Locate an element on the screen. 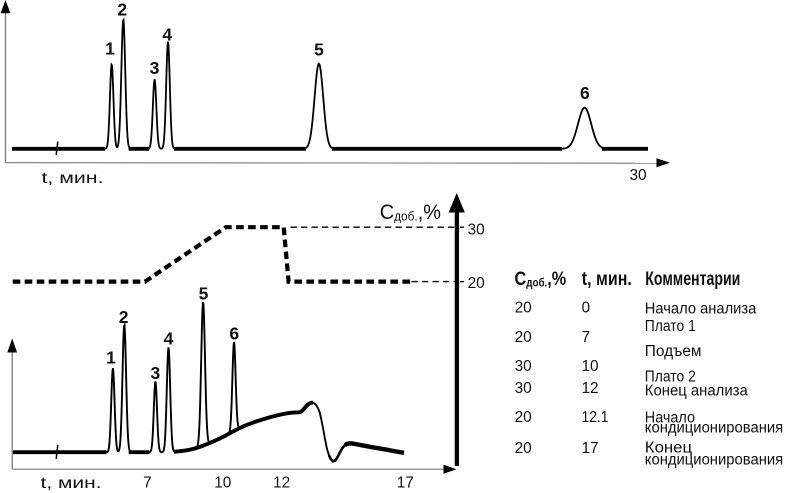  svg-text: Плато 1 is located at coordinates (670, 326).